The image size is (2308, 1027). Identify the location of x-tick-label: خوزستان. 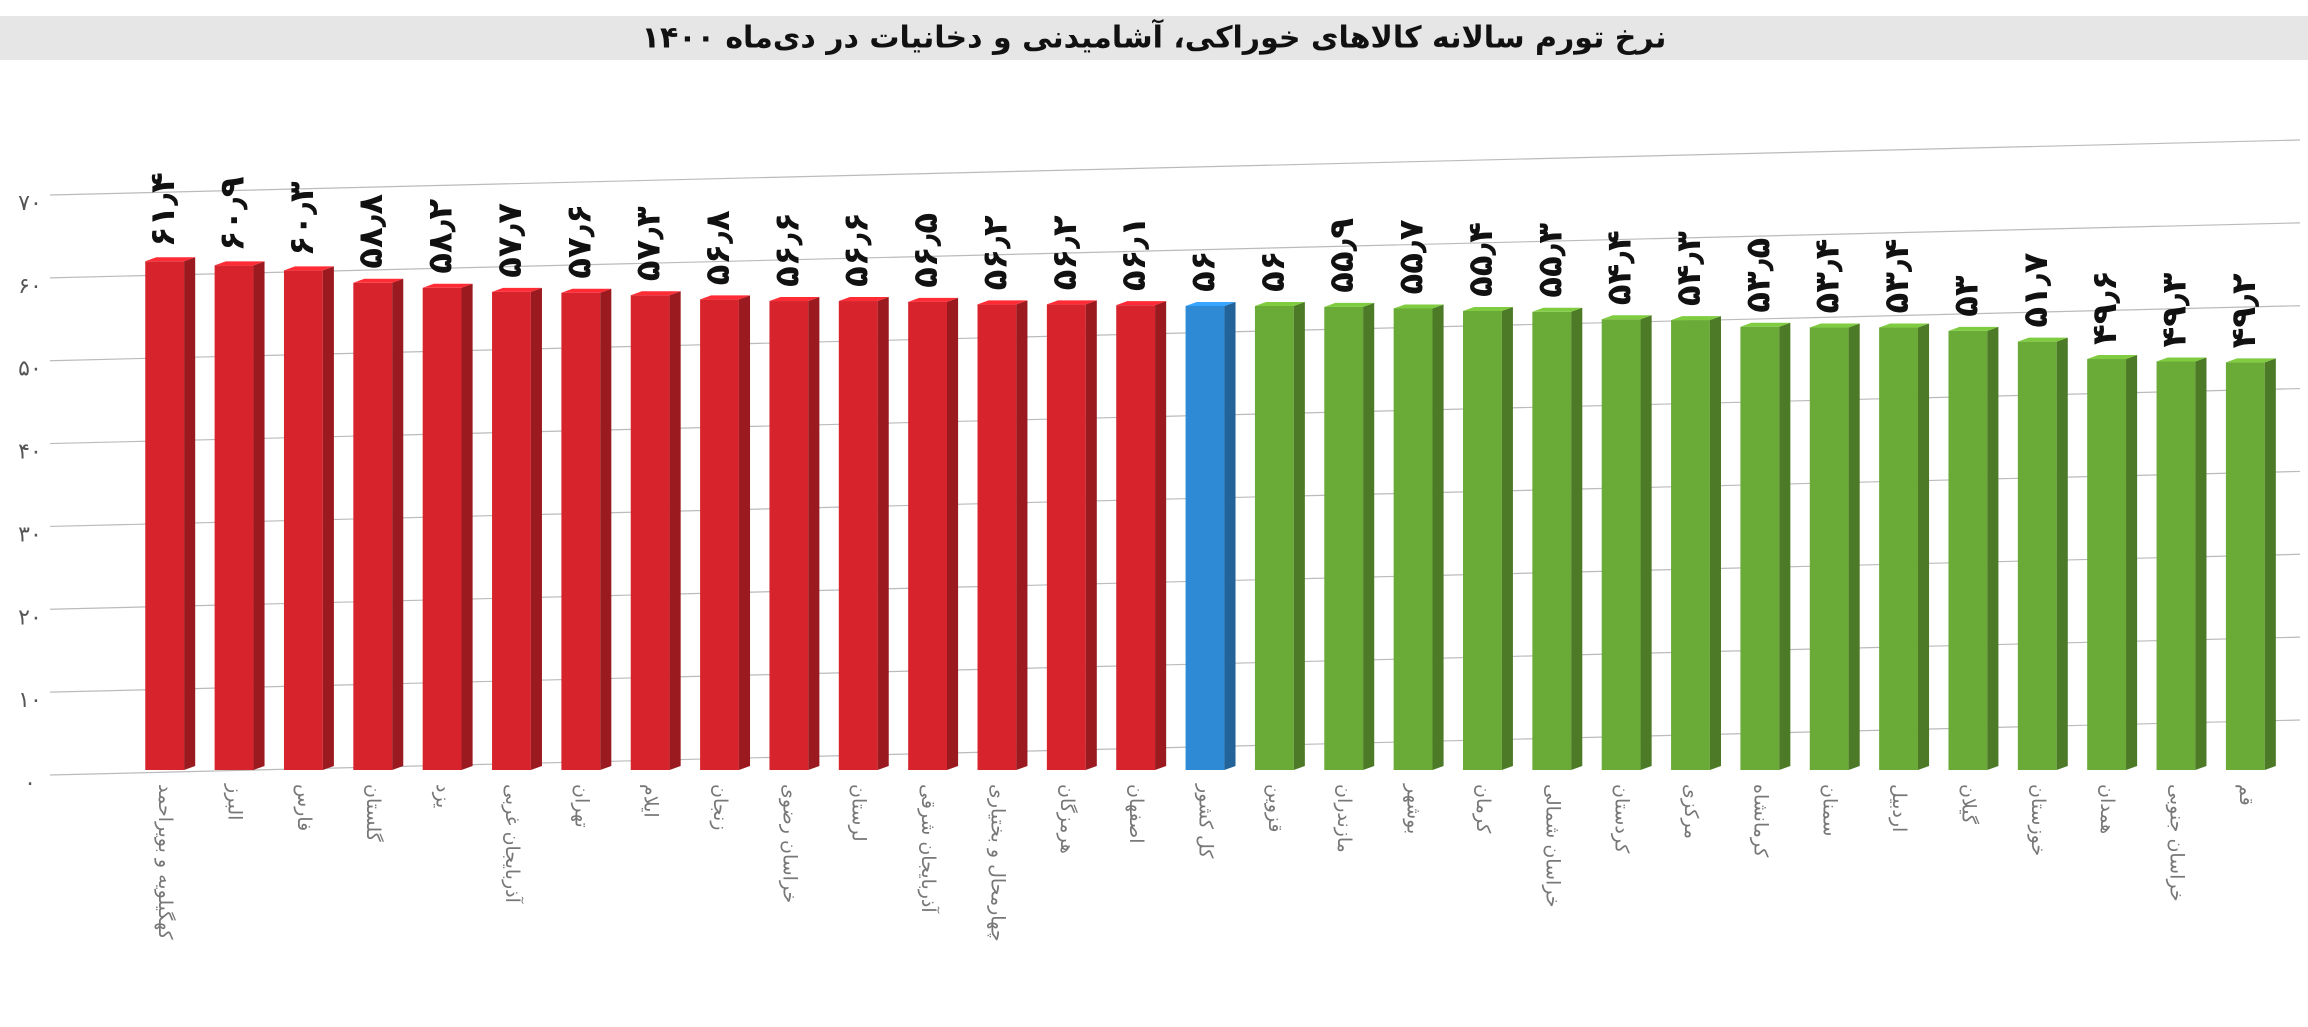
(2038, 820).